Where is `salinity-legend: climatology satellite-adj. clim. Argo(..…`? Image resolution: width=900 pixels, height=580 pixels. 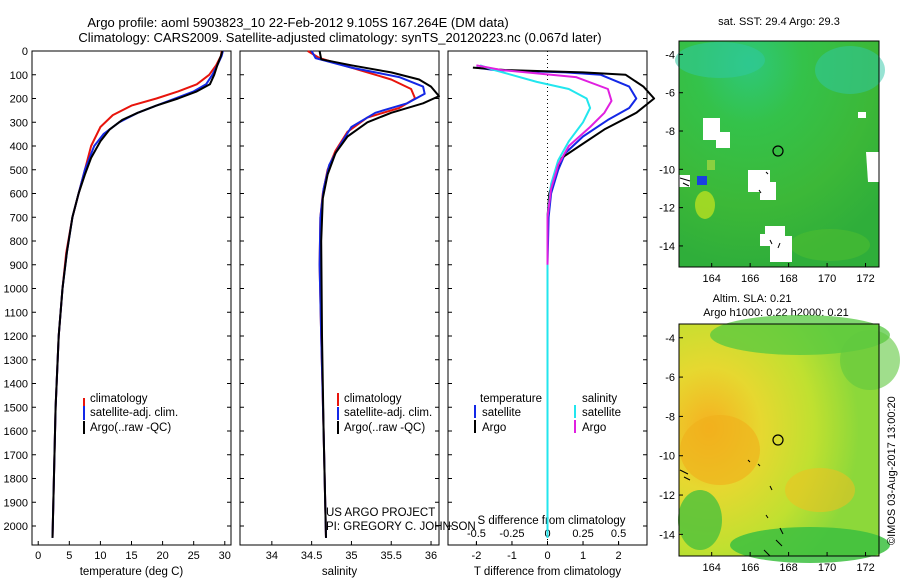 salinity-legend: climatology satellite-adj. clim. Argo(..… is located at coordinates (384, 413).